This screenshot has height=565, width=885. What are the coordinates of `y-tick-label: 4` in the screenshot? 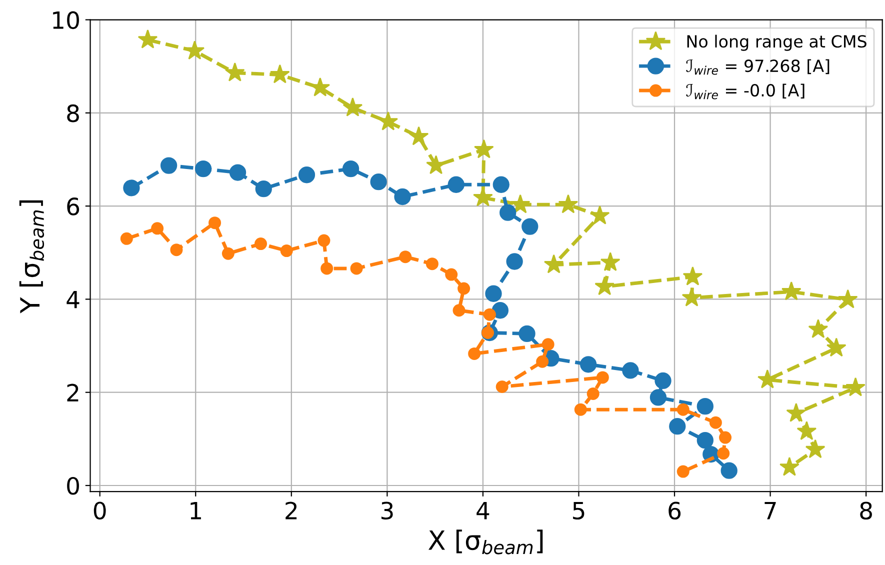 It's located at (73, 299).